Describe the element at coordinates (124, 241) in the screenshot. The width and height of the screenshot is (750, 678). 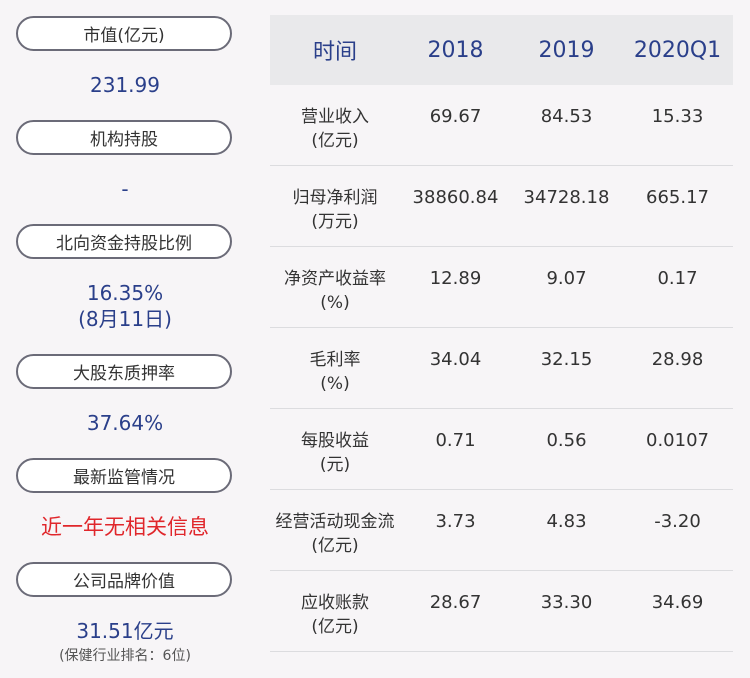
I see `northbound-ratio-label: 北向资金持股比例` at that location.